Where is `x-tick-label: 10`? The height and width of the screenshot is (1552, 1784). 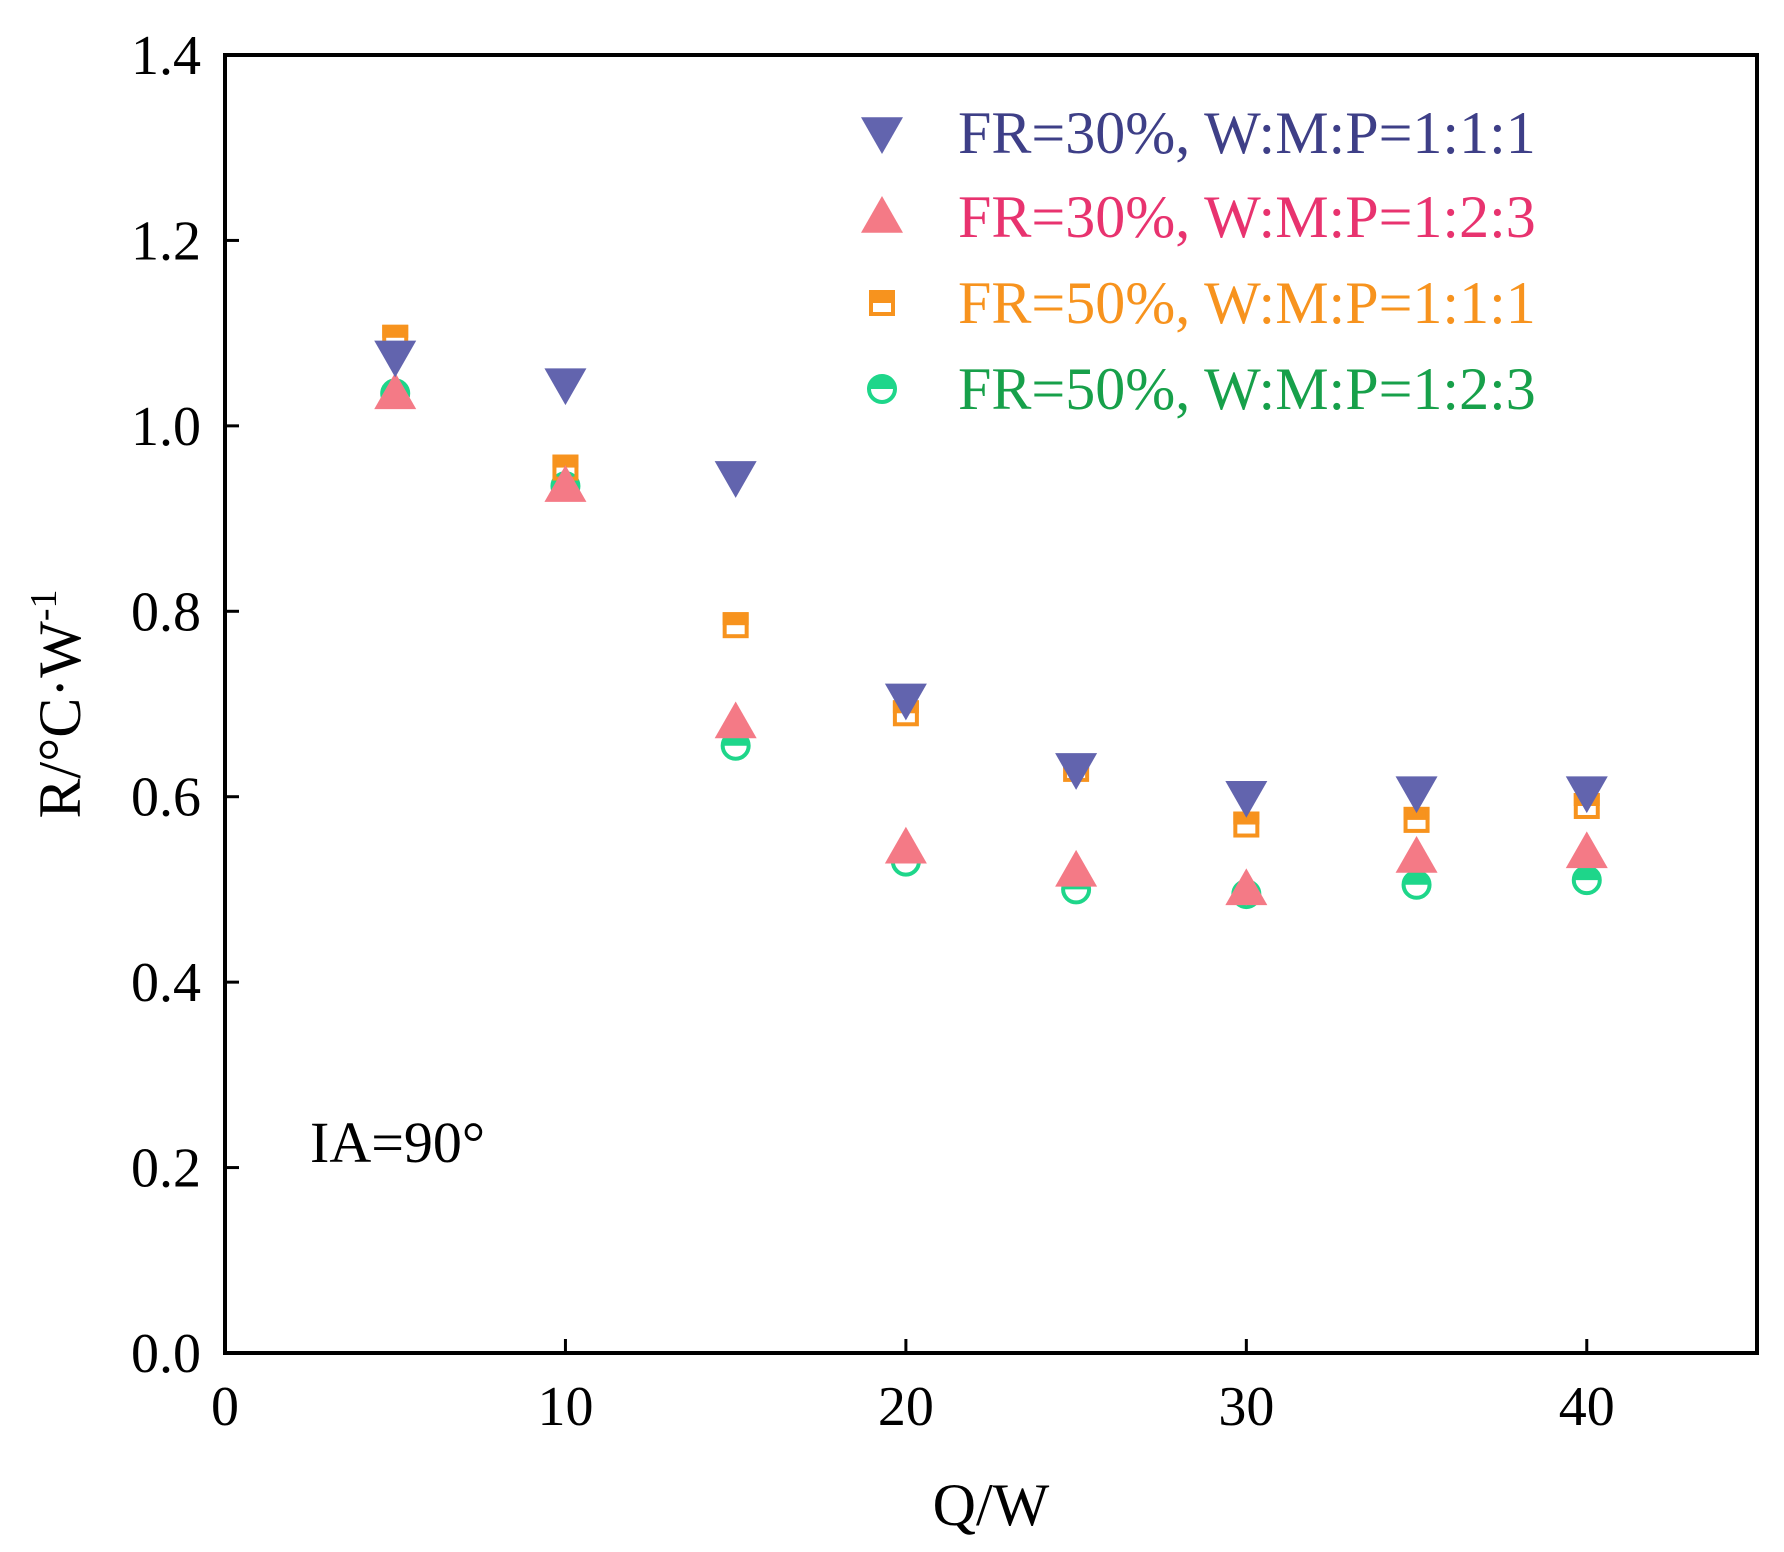
x-tick-label: 10 is located at coordinates (565, 1407).